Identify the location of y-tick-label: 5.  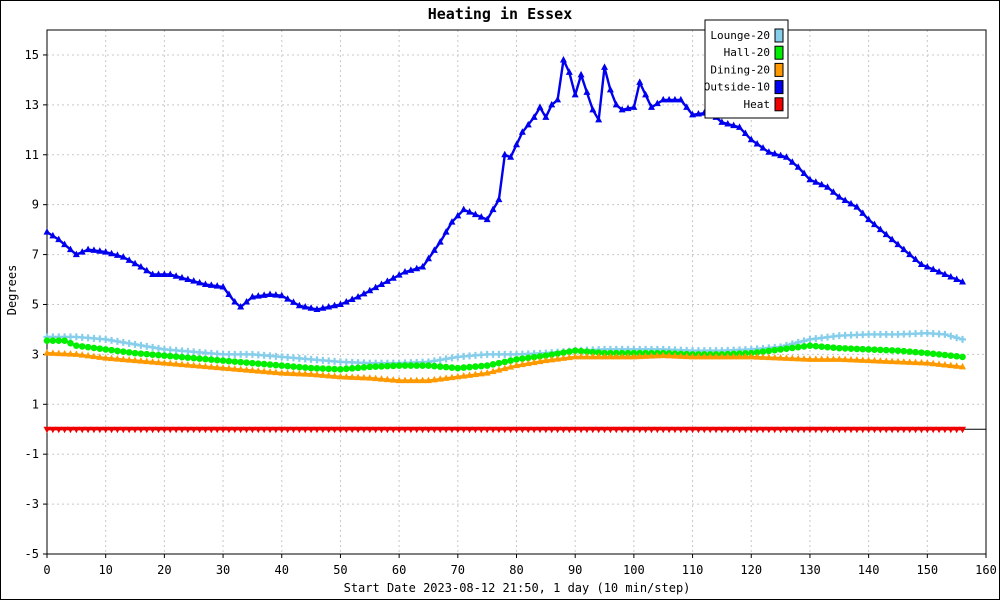
(35, 304).